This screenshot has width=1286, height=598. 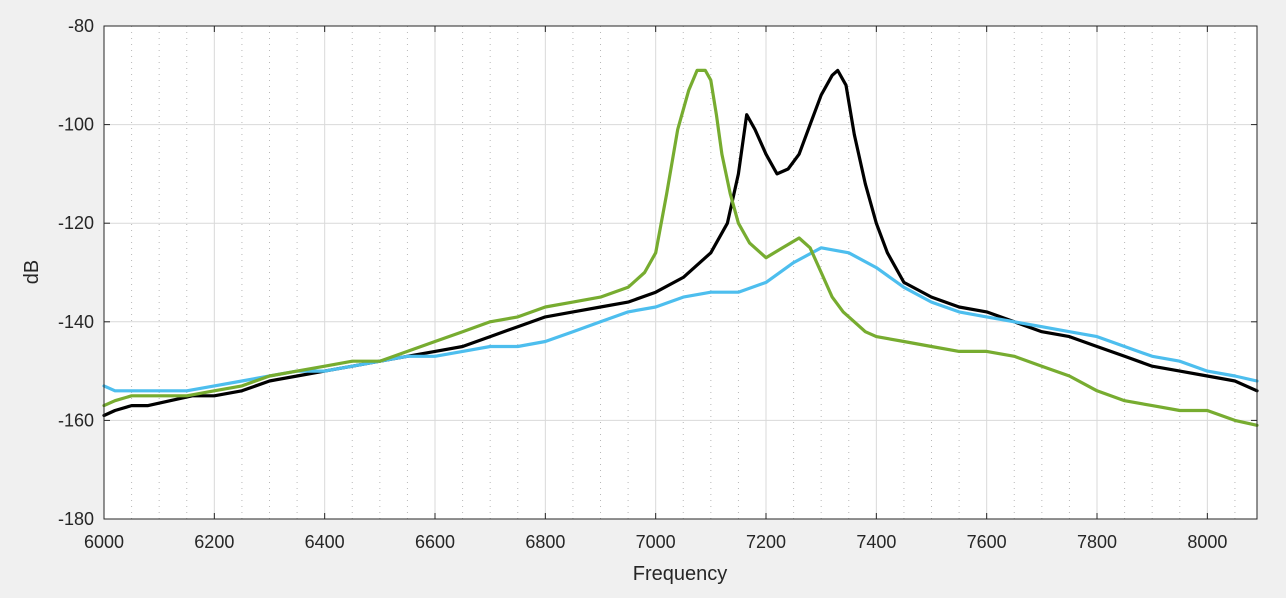 What do you see at coordinates (1207, 542) in the screenshot?
I see `x-tick-label: 8000` at bounding box center [1207, 542].